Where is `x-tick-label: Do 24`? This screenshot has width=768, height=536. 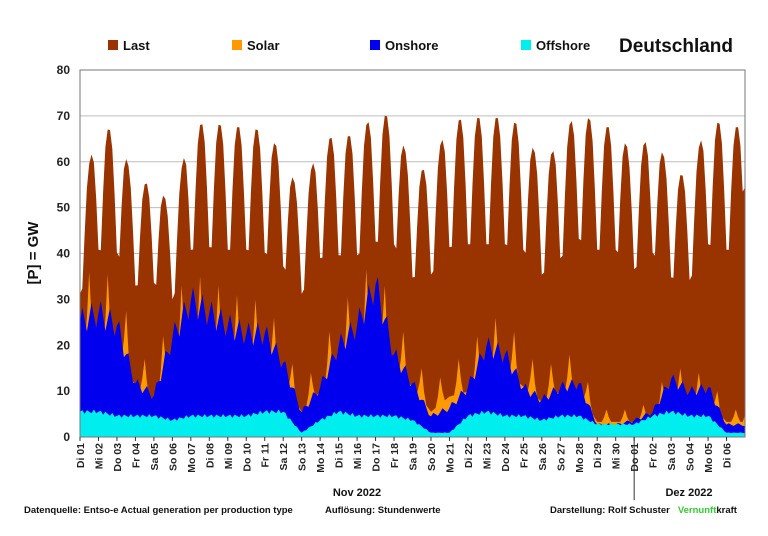 x-tick-label: Do 24 is located at coordinates (506, 457).